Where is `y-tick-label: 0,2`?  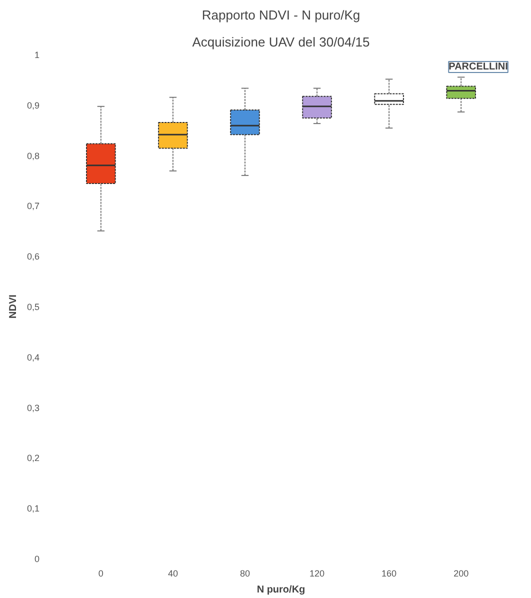 y-tick-label: 0,2 is located at coordinates (33, 458).